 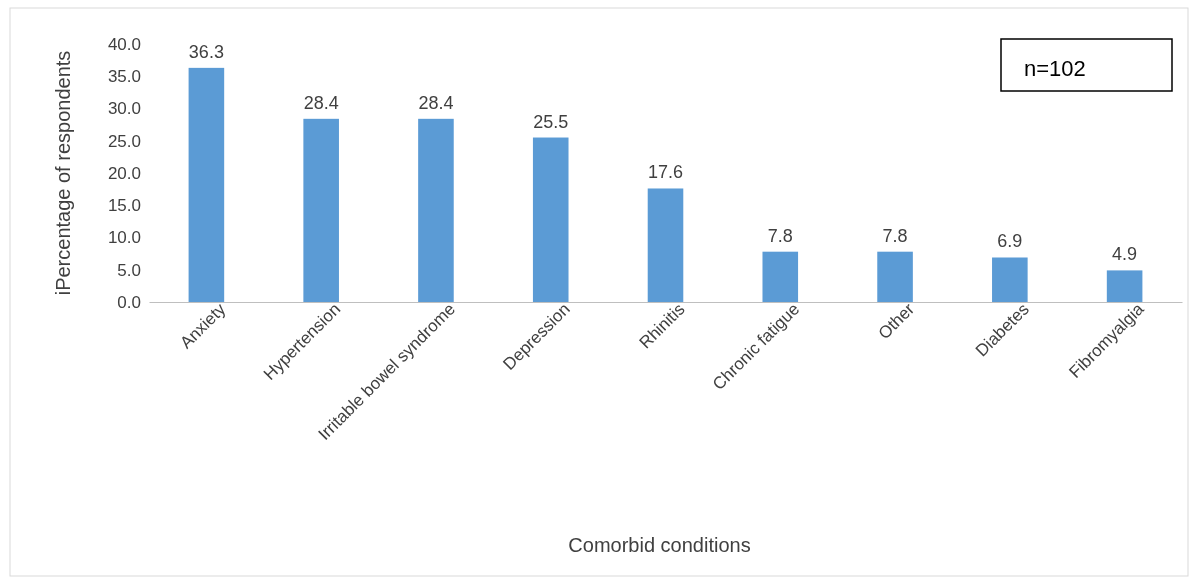 I want to click on y-axis-title: iPercentage of respondents, so click(x=63, y=173).